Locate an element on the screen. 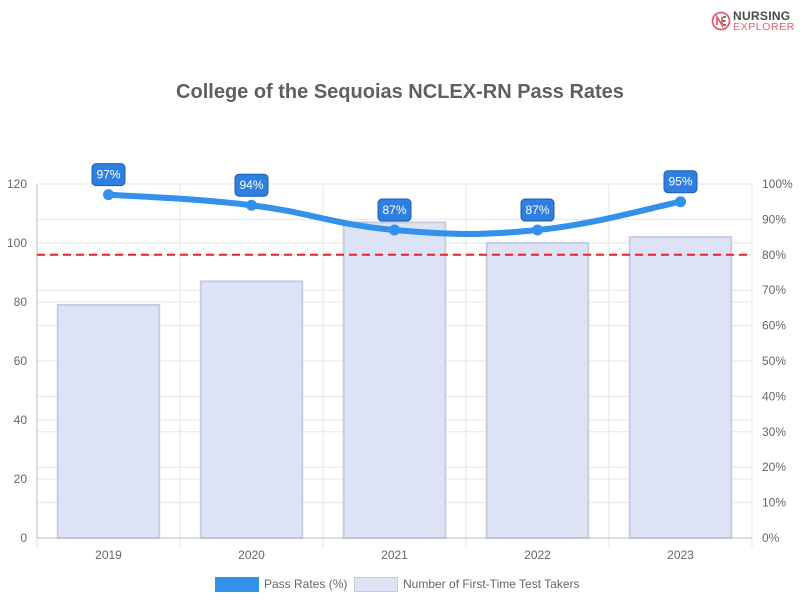 The image size is (800, 600). pass-rate-point-2023 is located at coordinates (680, 202).